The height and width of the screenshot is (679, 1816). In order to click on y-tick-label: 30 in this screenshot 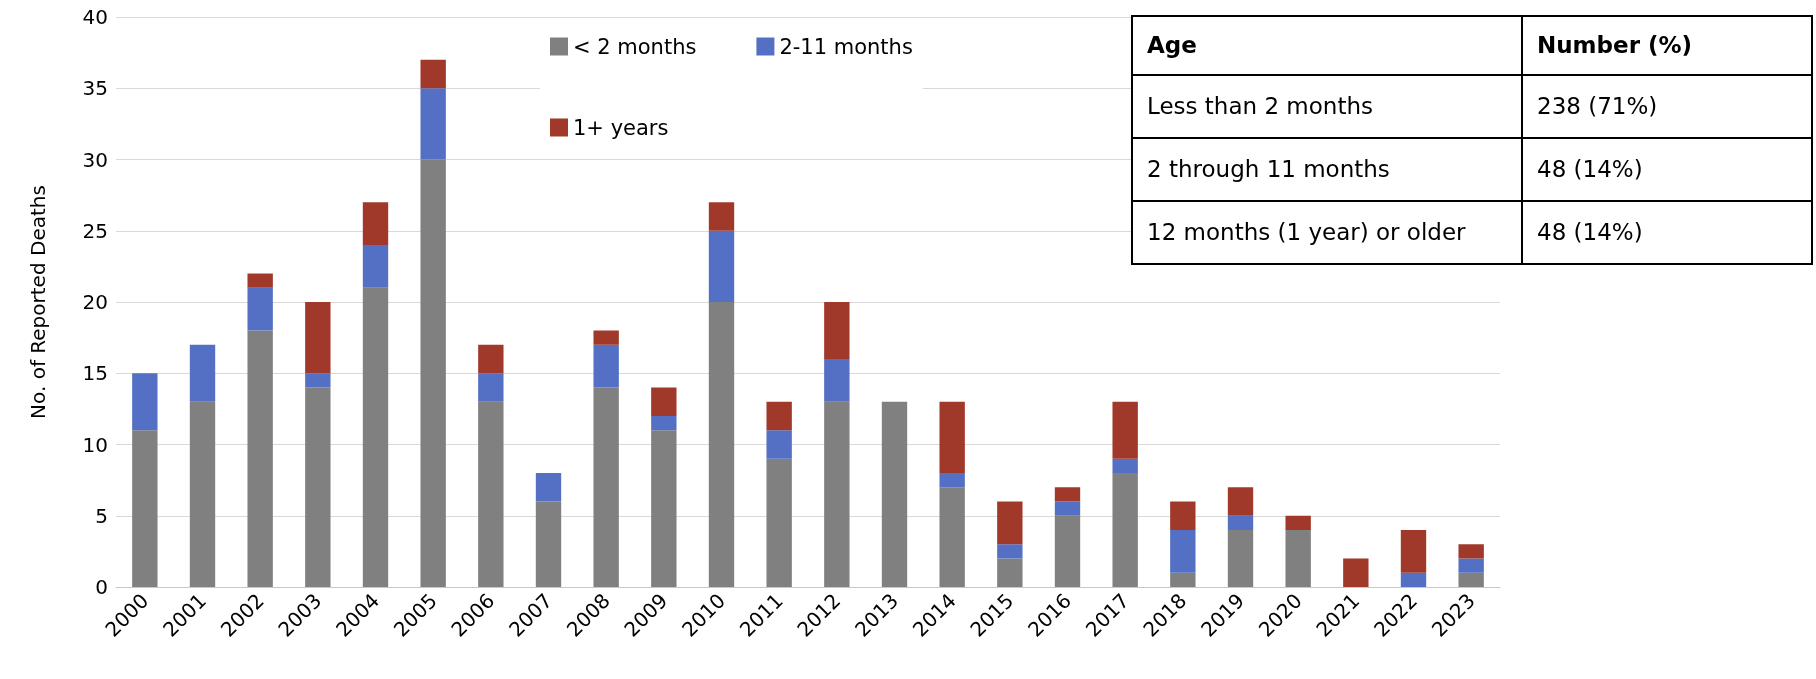, I will do `click(95, 159)`.